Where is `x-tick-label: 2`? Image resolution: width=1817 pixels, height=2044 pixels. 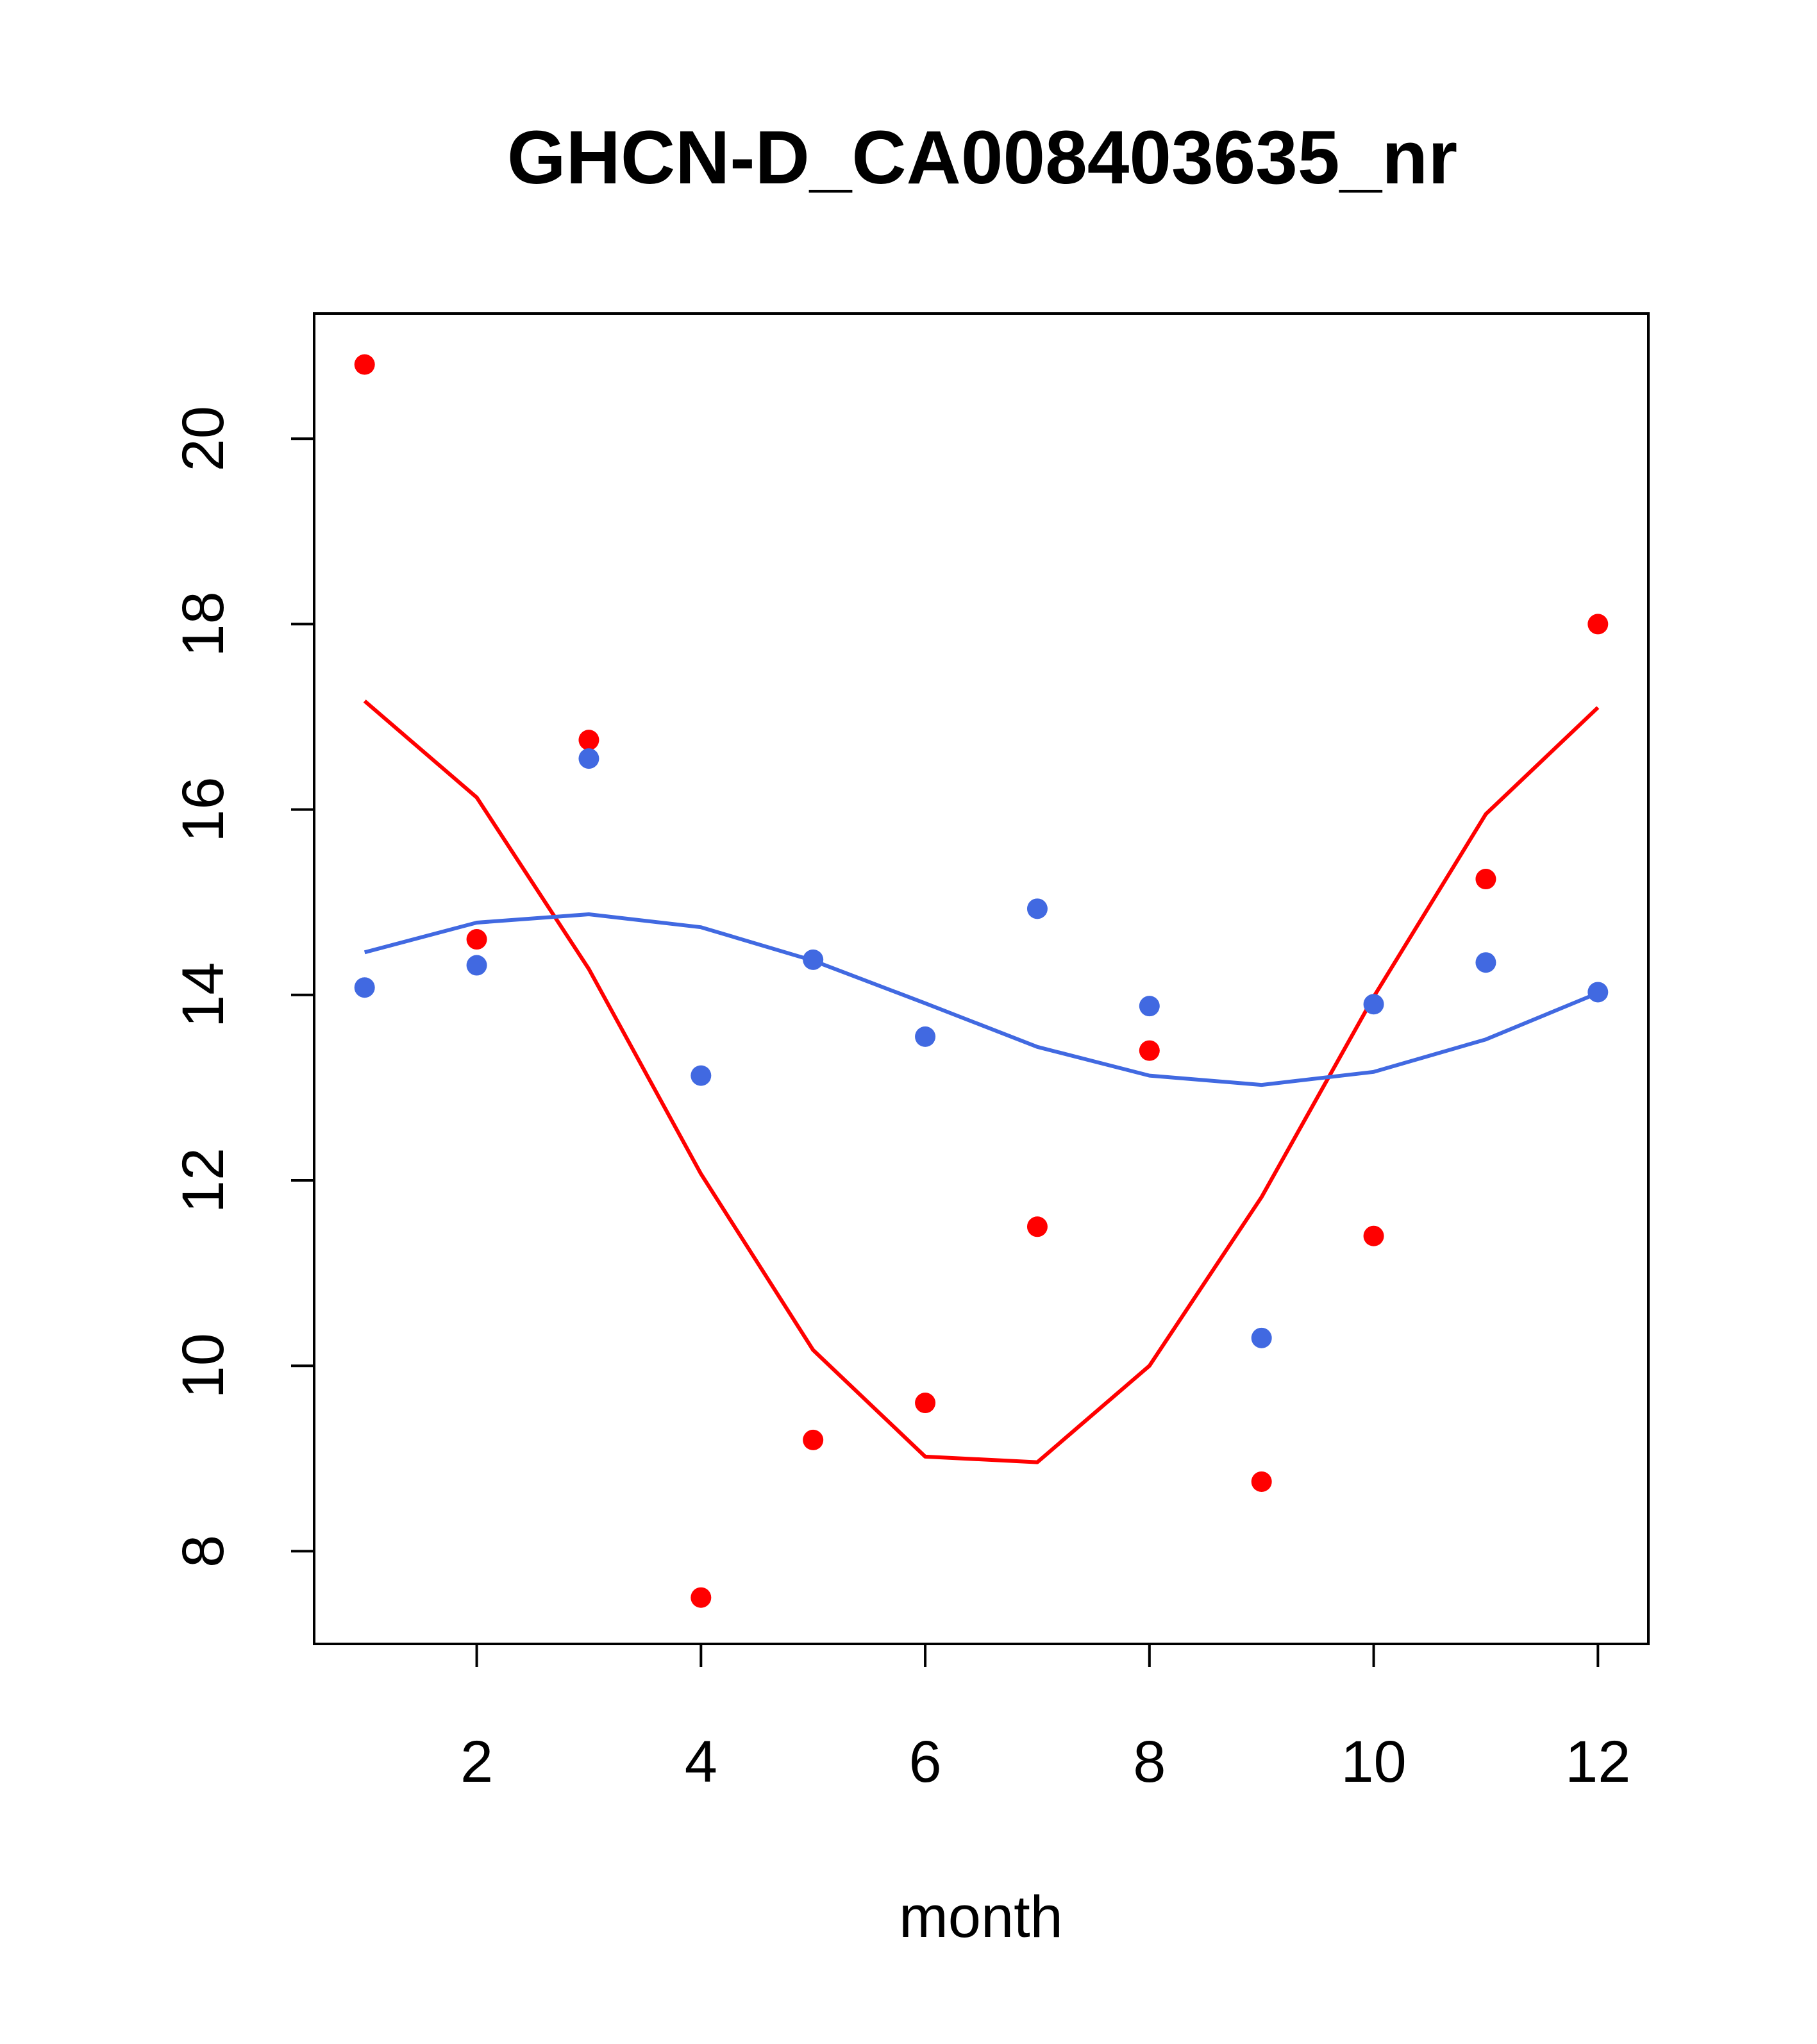 x-tick-label: 2 is located at coordinates (476, 1762).